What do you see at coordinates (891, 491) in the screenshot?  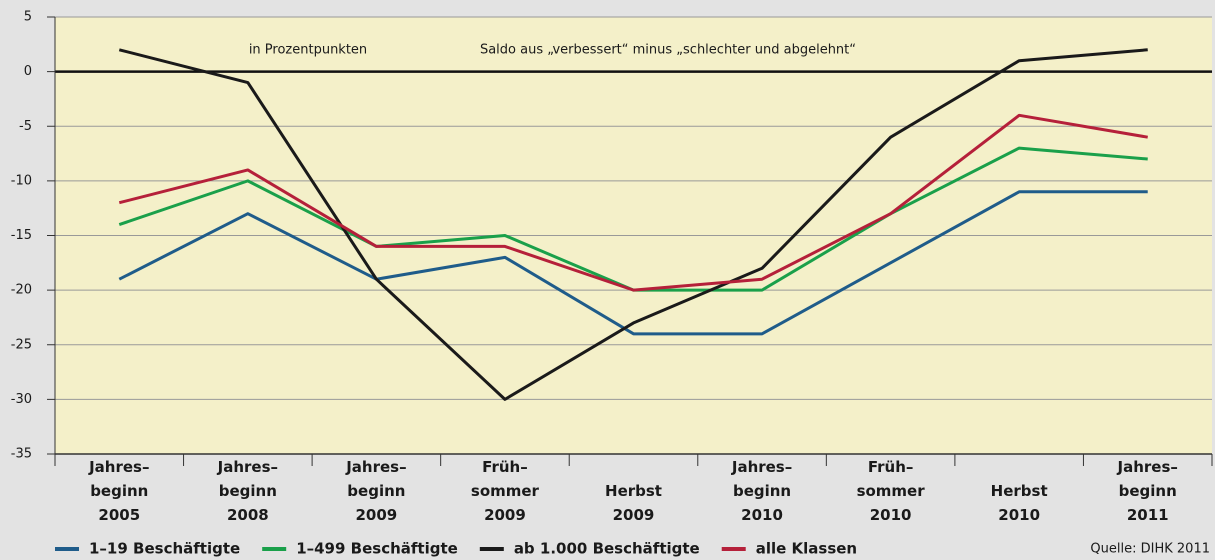 I see `x-tick-label: Früh– sommer 2010` at bounding box center [891, 491].